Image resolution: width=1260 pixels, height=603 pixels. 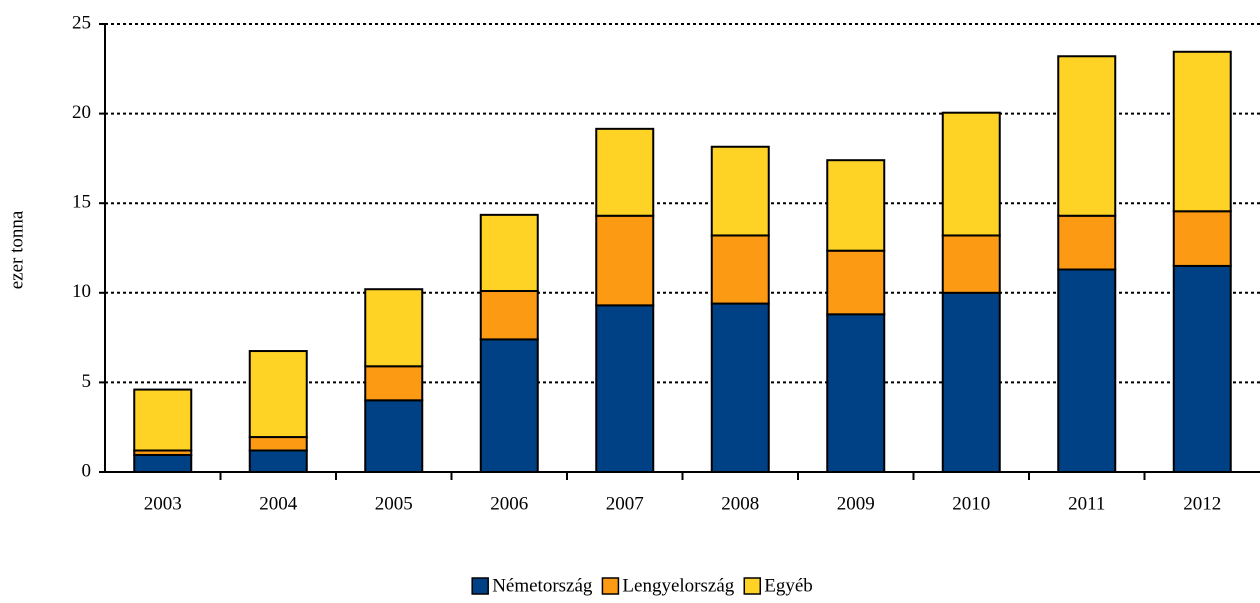 What do you see at coordinates (81, 202) in the screenshot?
I see `y-tick-label: 15` at bounding box center [81, 202].